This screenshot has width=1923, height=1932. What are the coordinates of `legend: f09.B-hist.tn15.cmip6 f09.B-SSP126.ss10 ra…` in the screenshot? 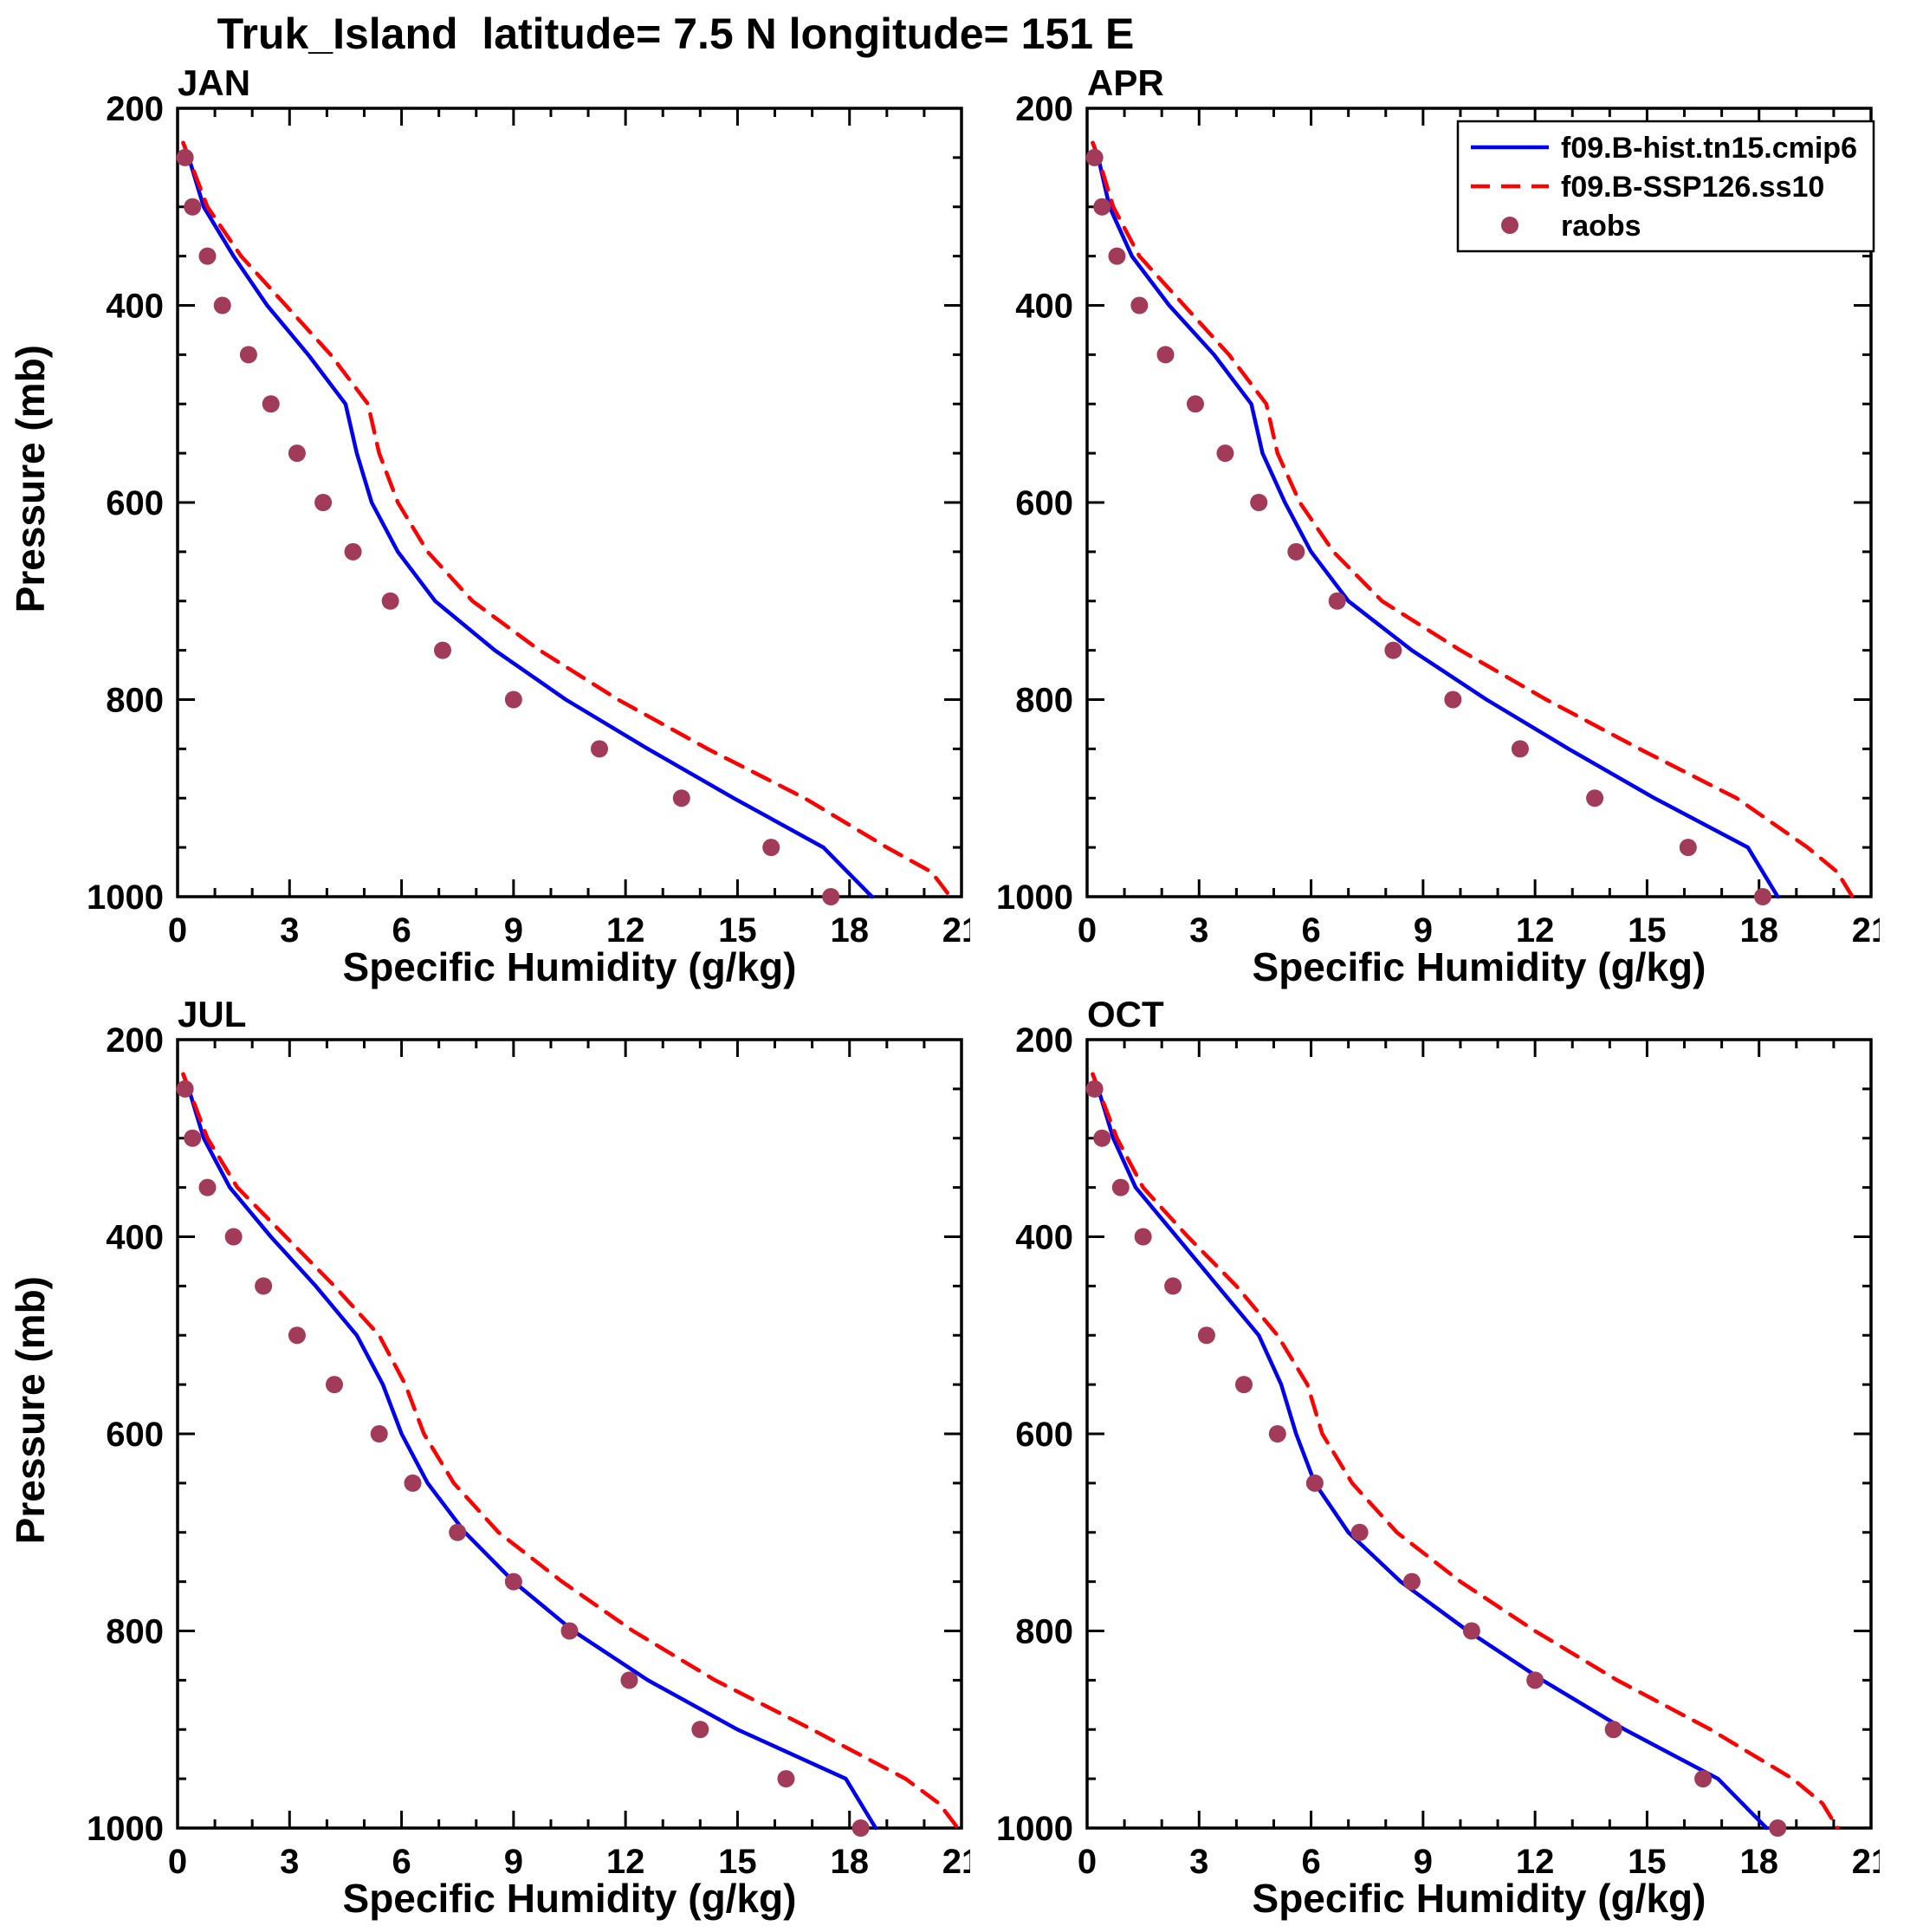 It's located at (1665, 187).